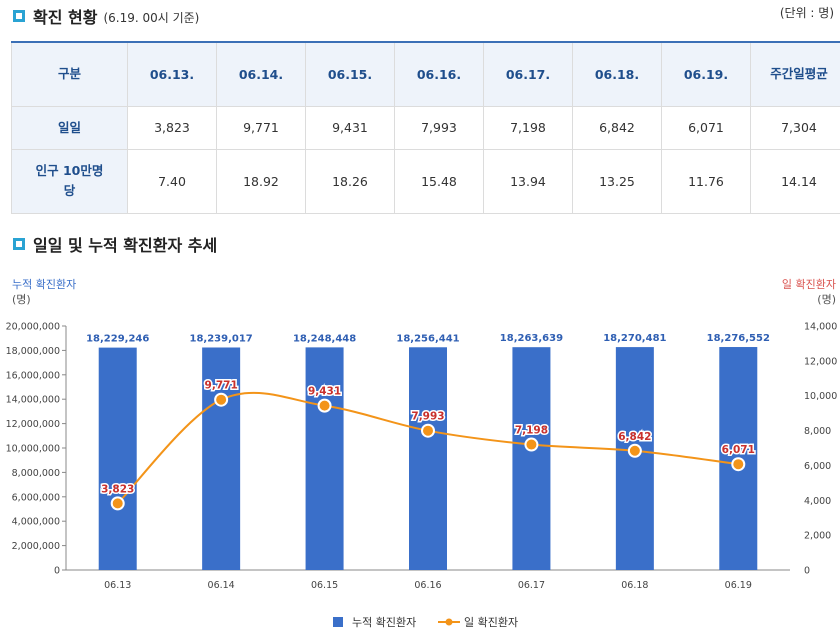  What do you see at coordinates (69, 181) in the screenshot?
I see `table-row-label: 인구 10만명당` at bounding box center [69, 181].